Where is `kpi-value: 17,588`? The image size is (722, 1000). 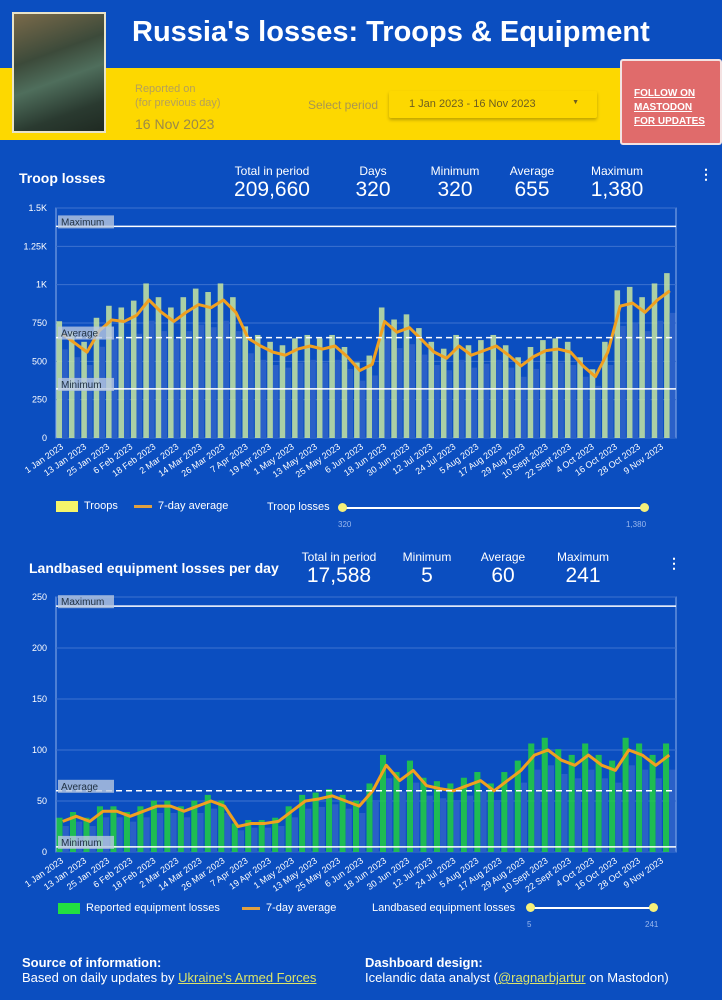
kpi-value: 17,588 is located at coordinates (339, 575).